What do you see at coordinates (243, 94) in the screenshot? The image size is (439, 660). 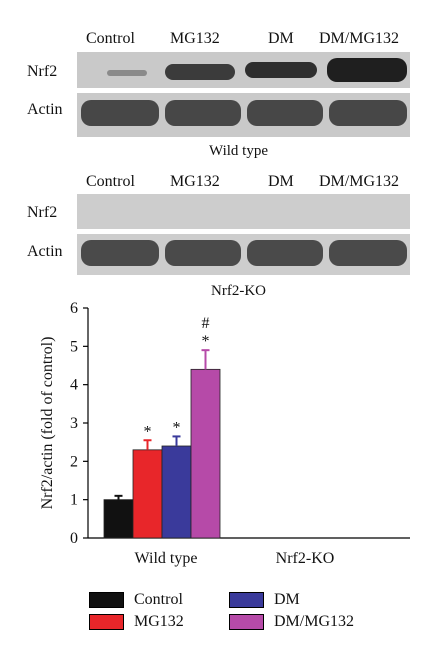 I see `wildtype-blot-image` at bounding box center [243, 94].